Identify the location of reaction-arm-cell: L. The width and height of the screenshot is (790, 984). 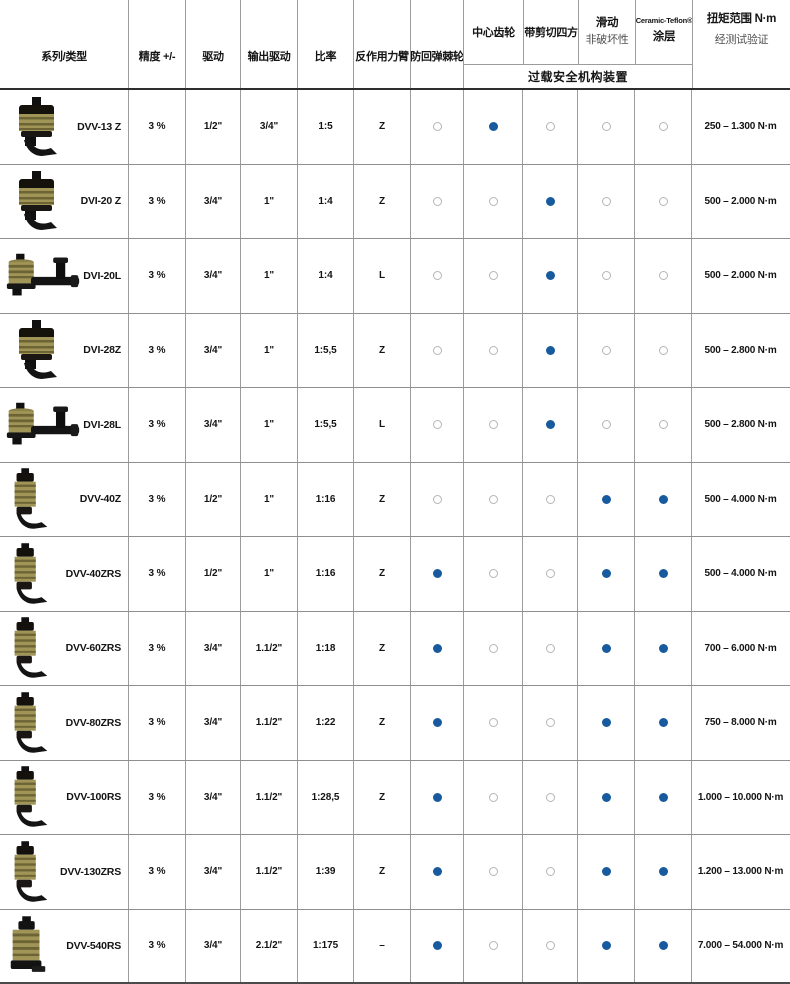
(381, 276).